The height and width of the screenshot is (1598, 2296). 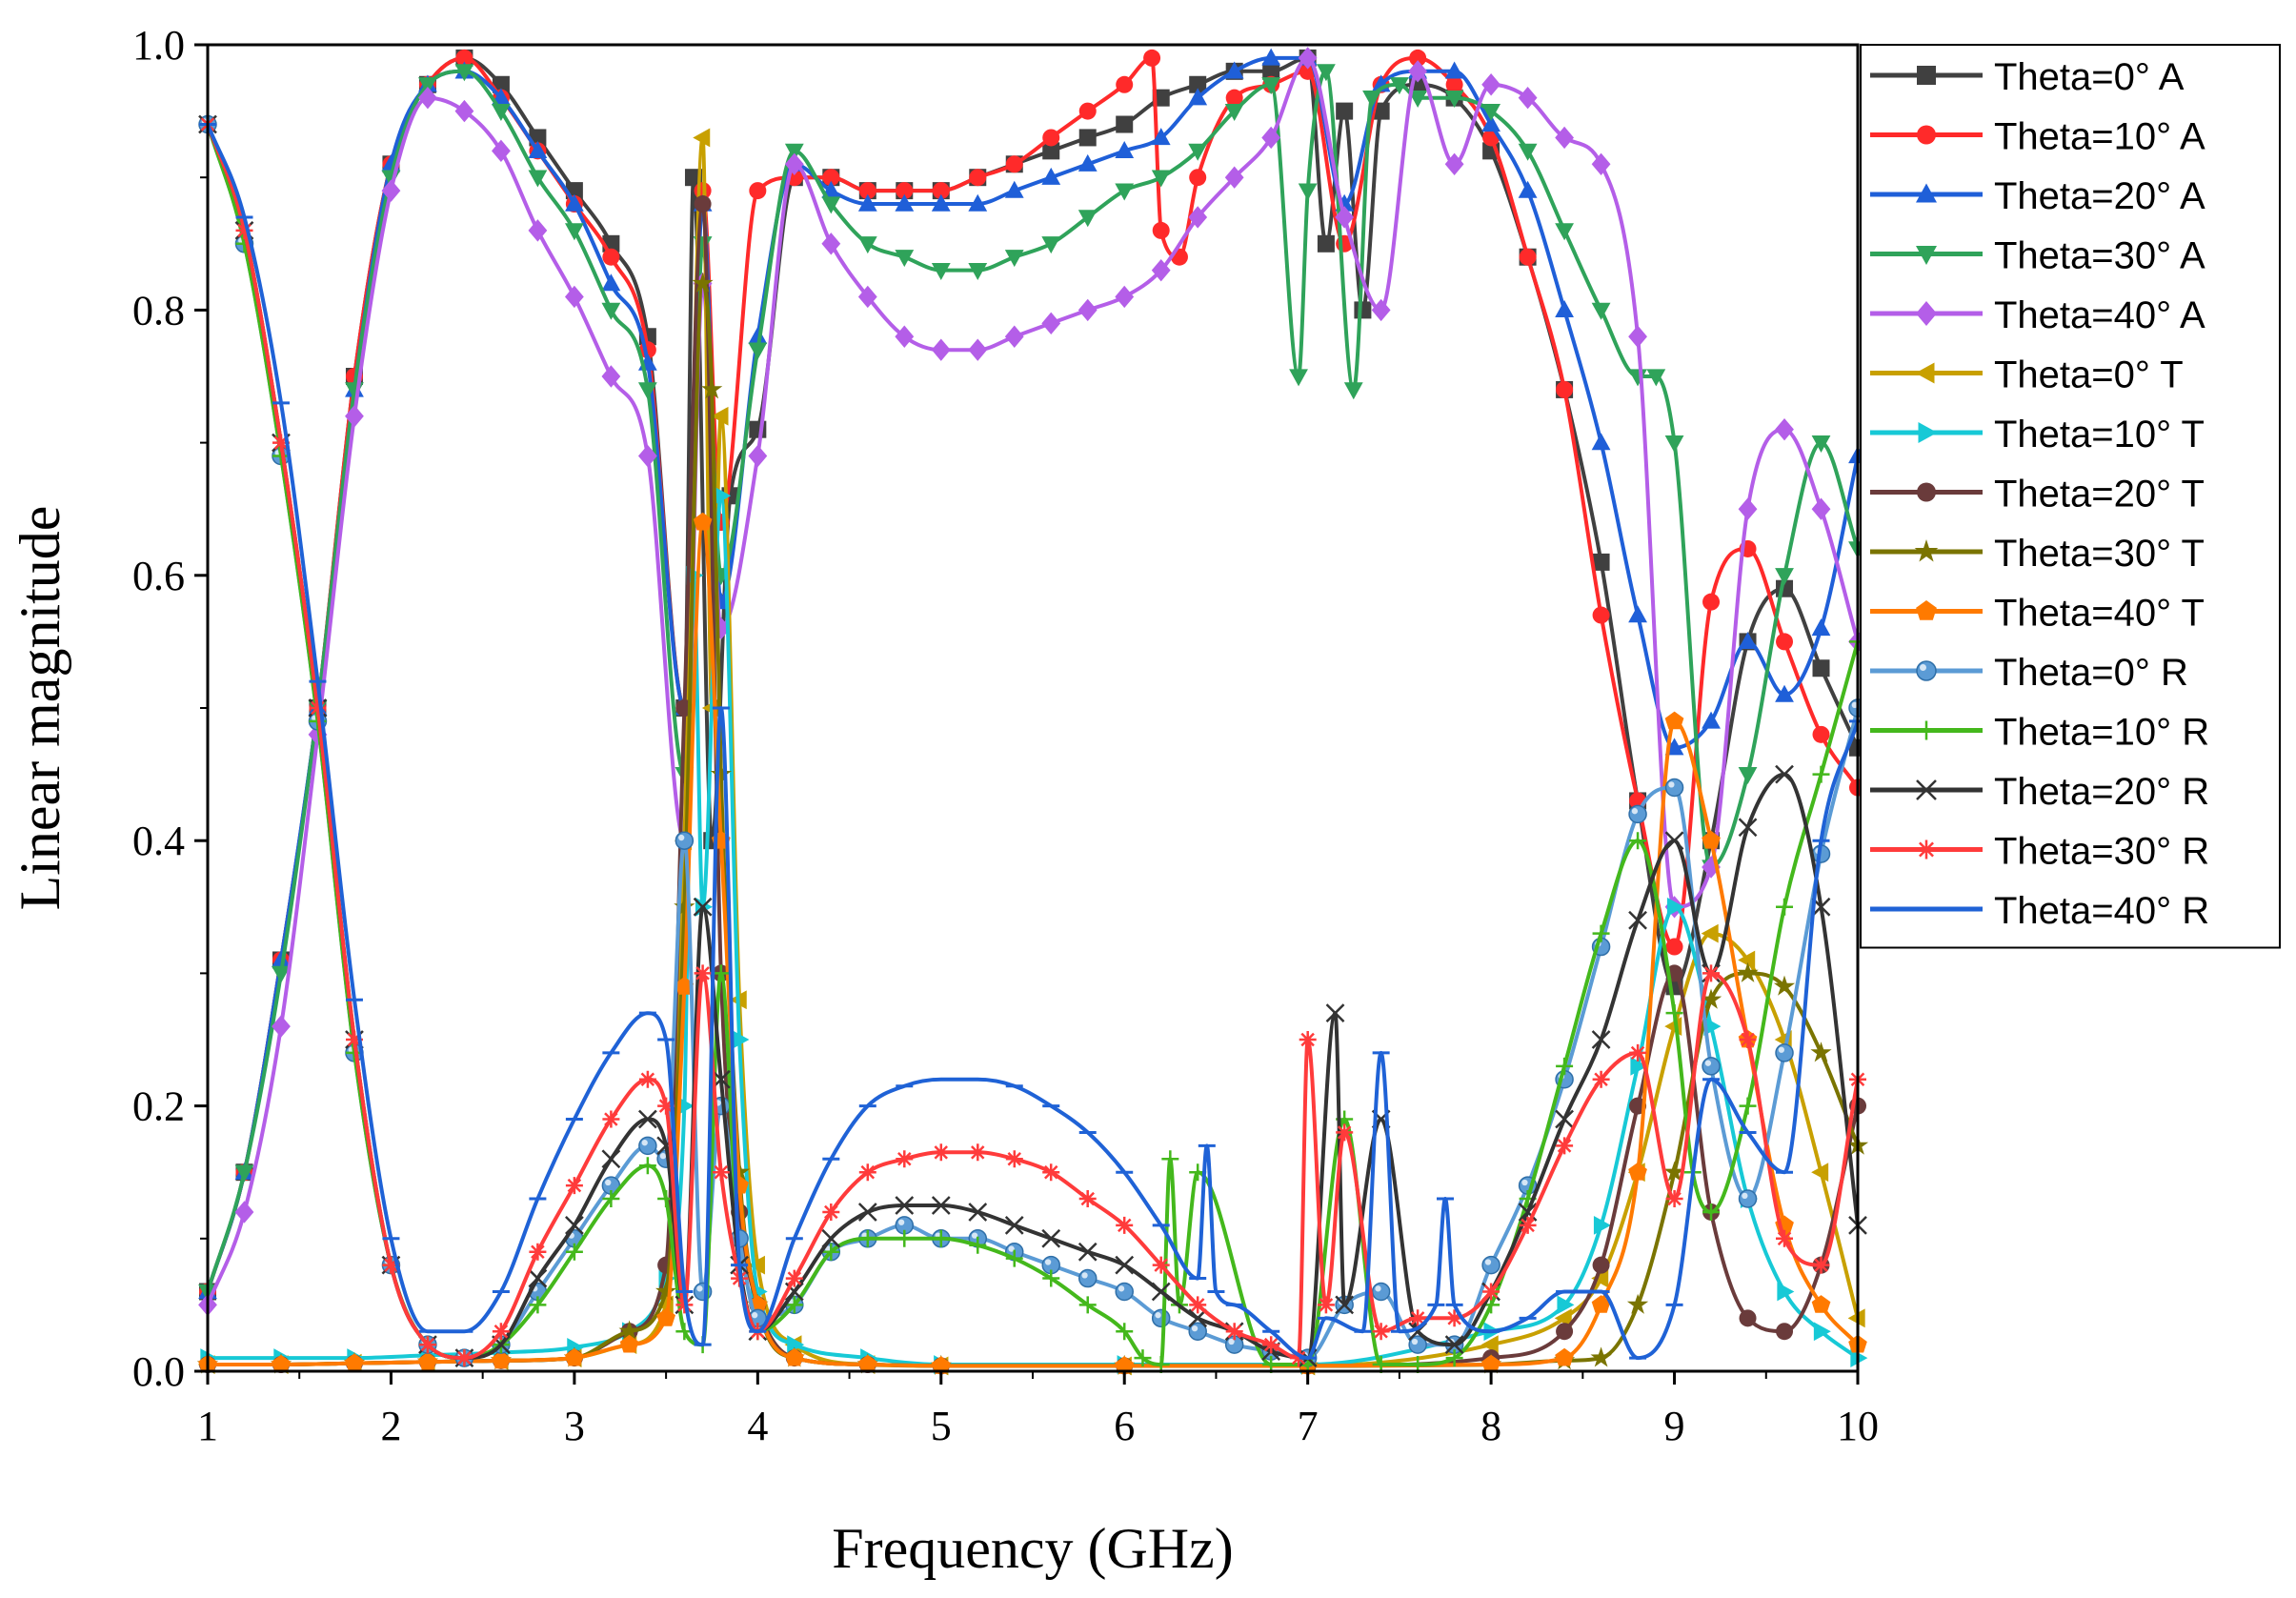 I want to click on legend-item: Theta=0° T, so click(x=2027, y=375).